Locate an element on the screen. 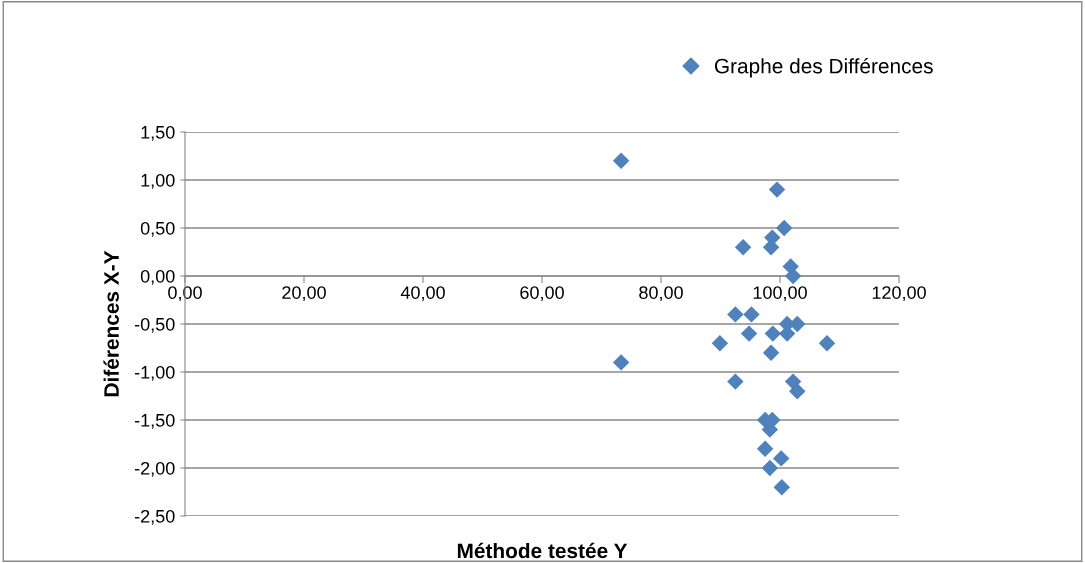  x-tick-label: 100,00 is located at coordinates (780, 294).